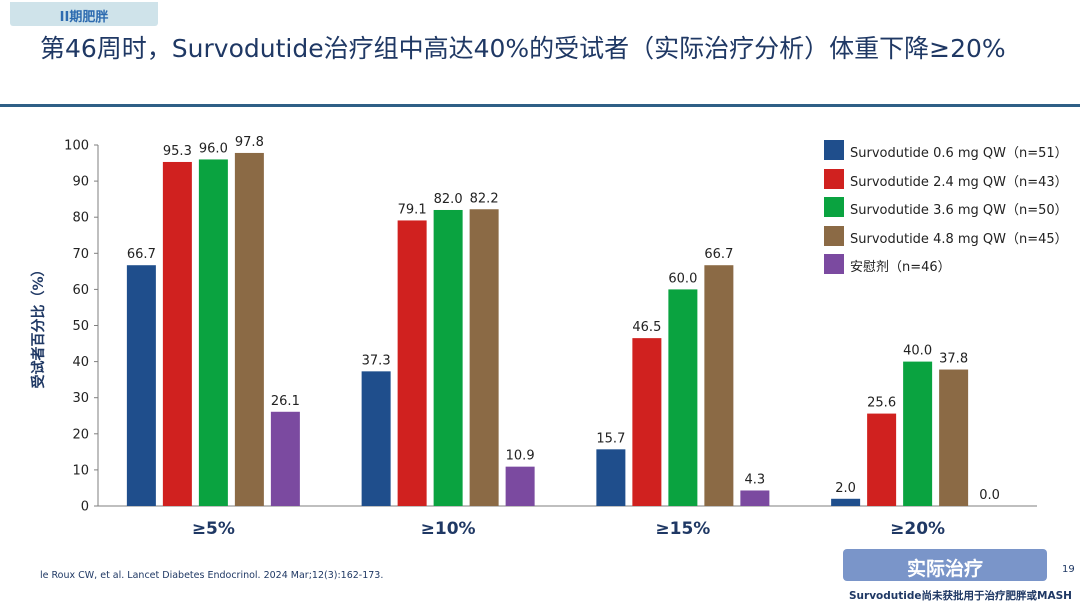  I want to click on bar-value-label: 0.0, so click(989, 495).